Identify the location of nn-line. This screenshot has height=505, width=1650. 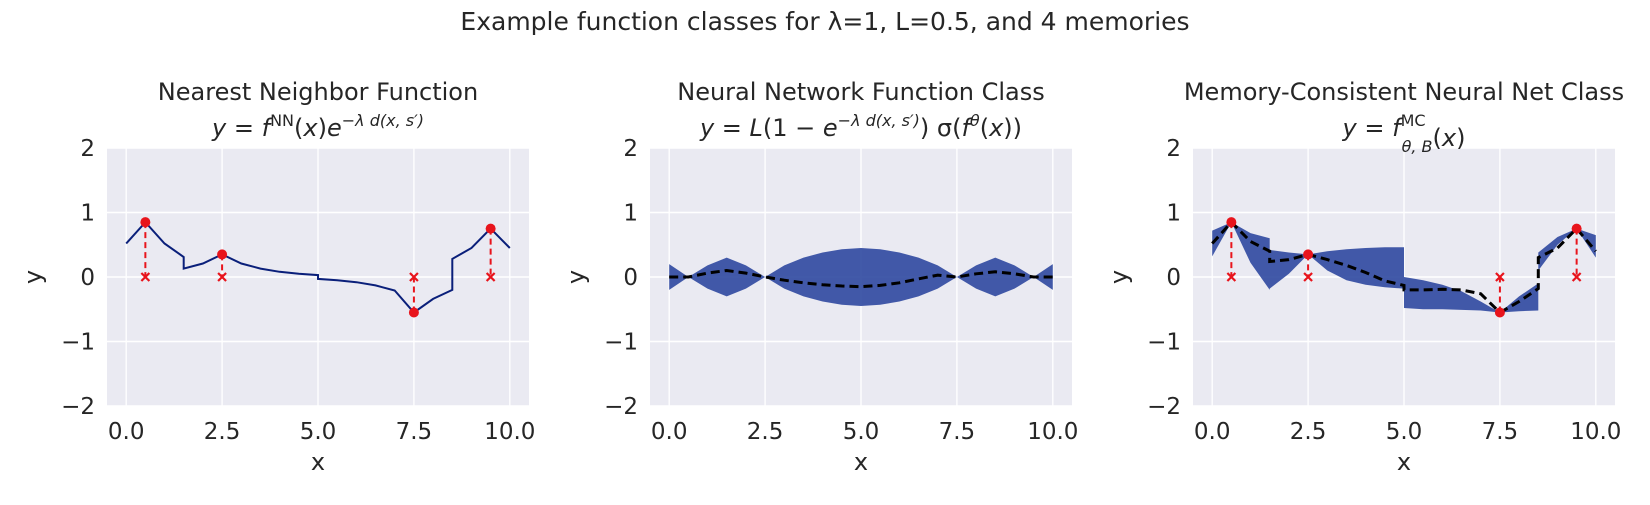
(318, 267).